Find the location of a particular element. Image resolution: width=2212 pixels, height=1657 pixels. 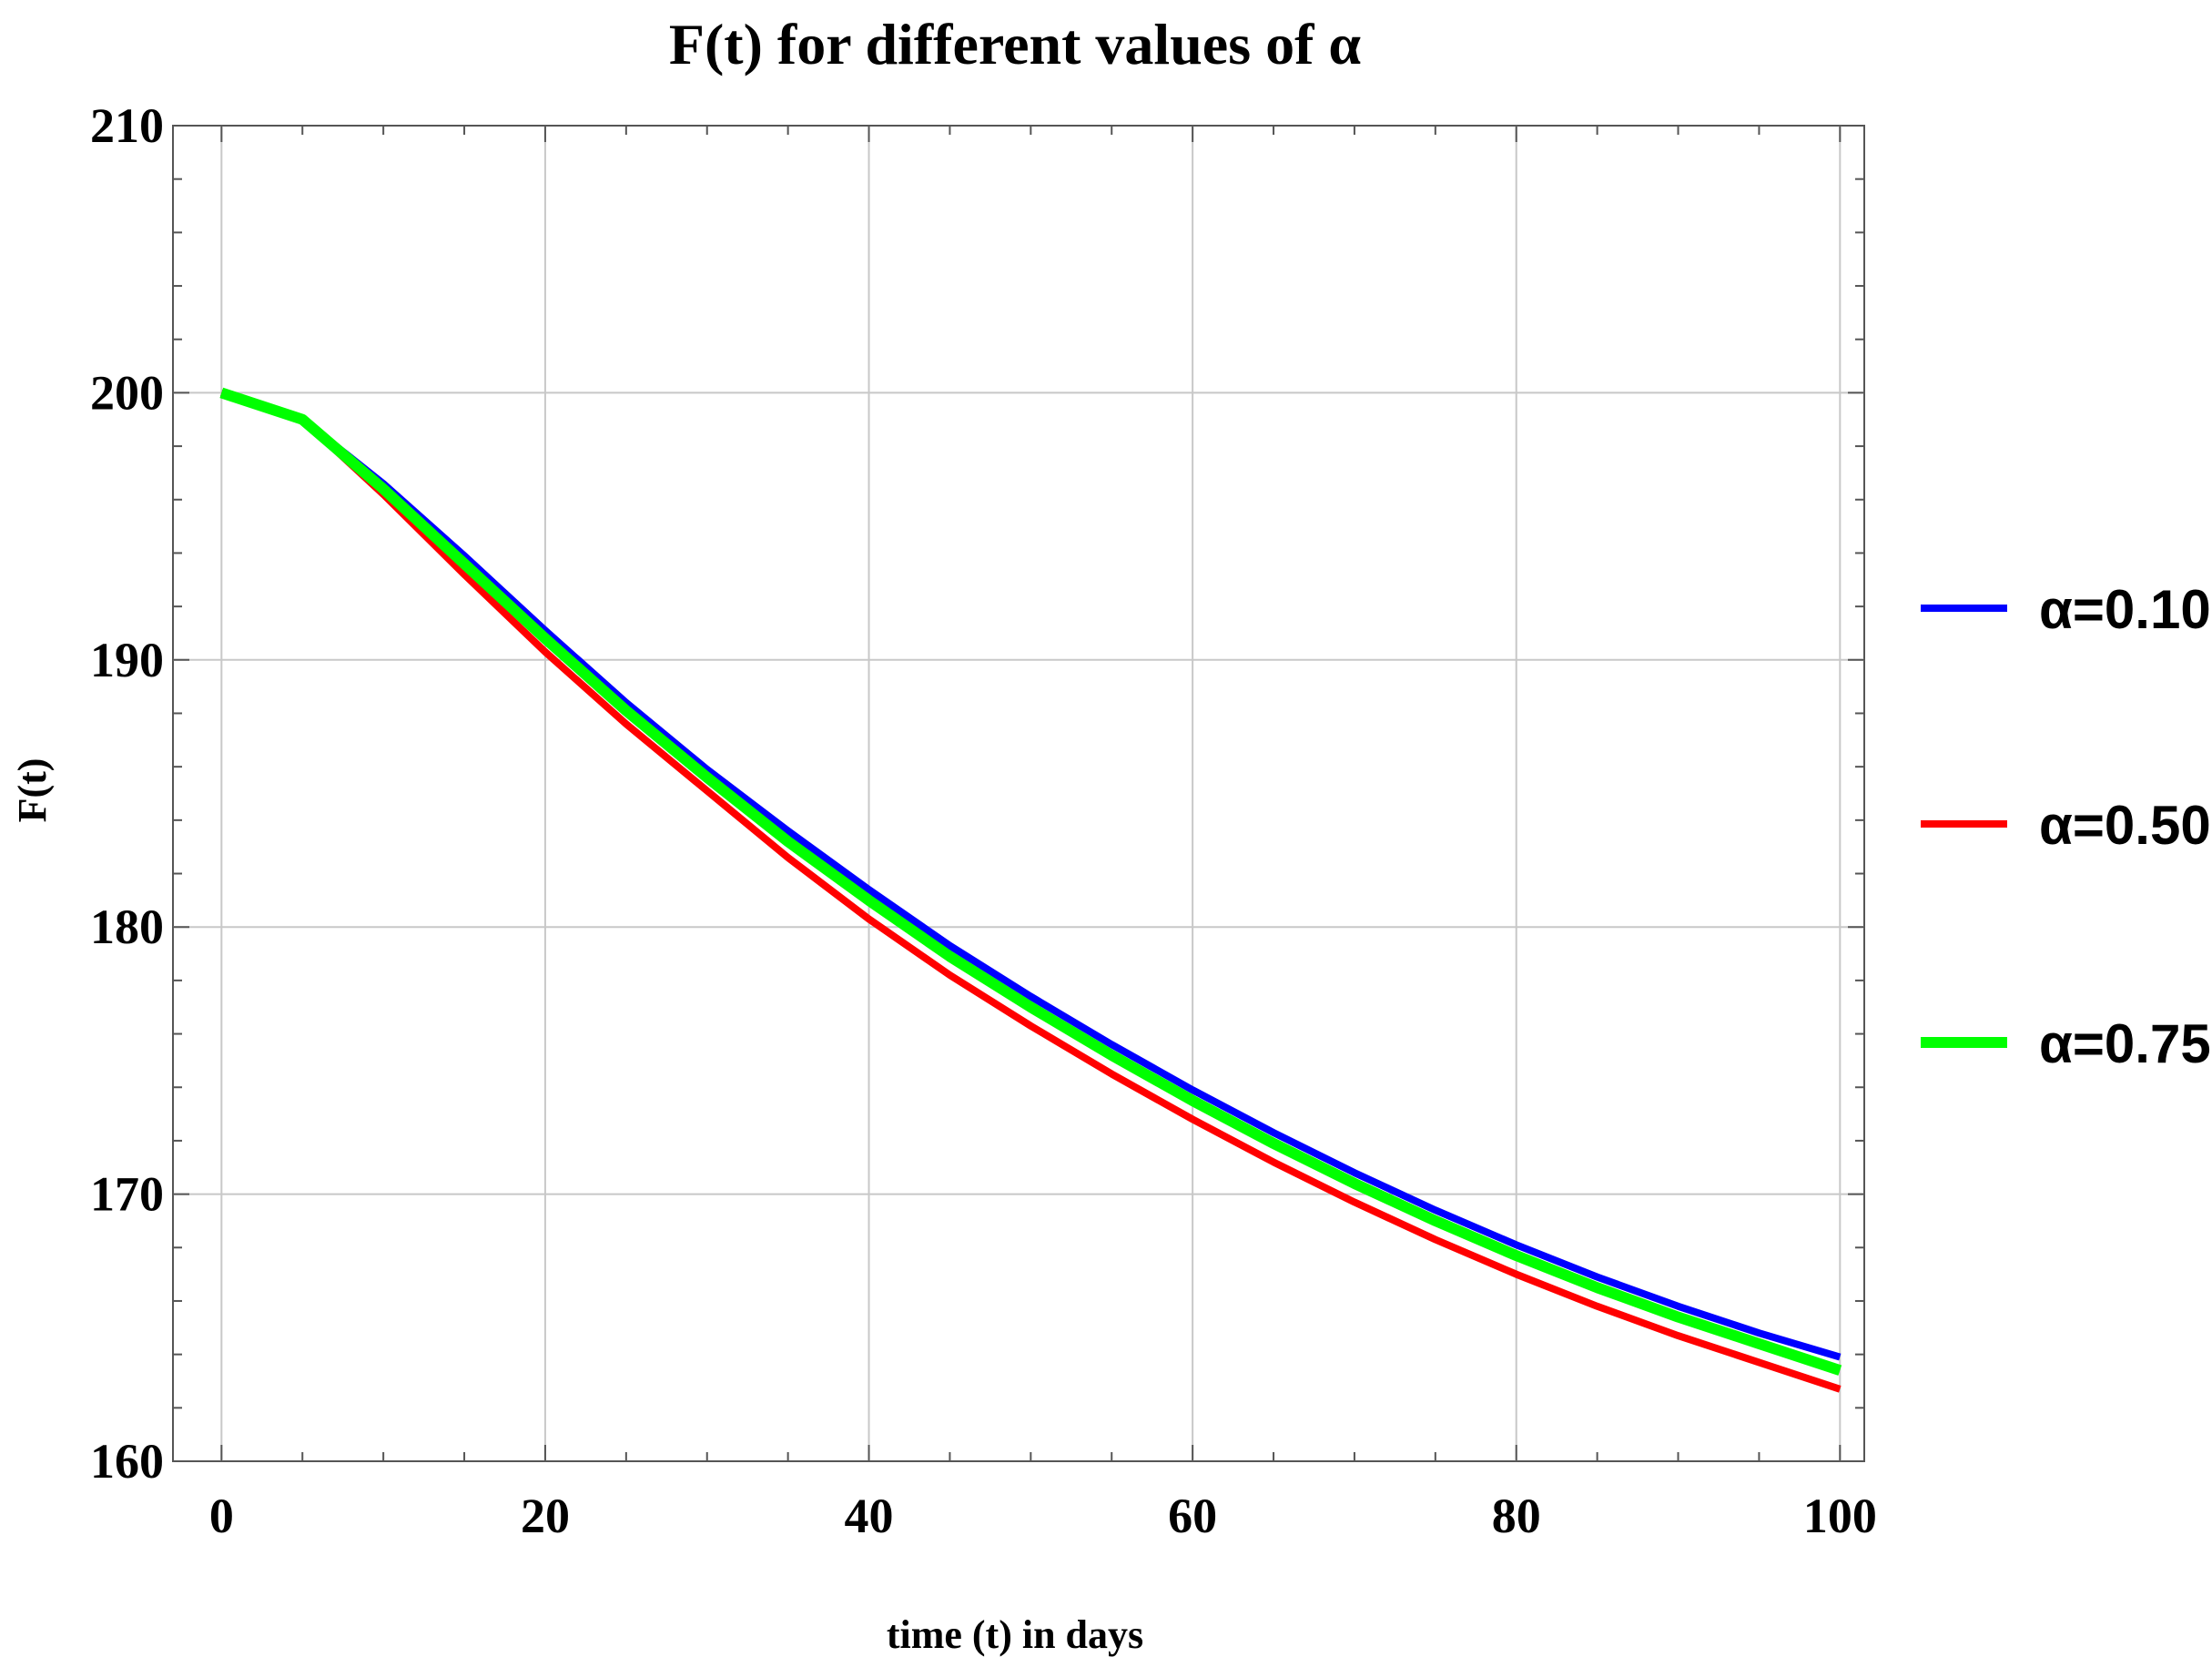

legend: α=0.10 α=0.50 α=0.75 is located at coordinates (2066, 827).